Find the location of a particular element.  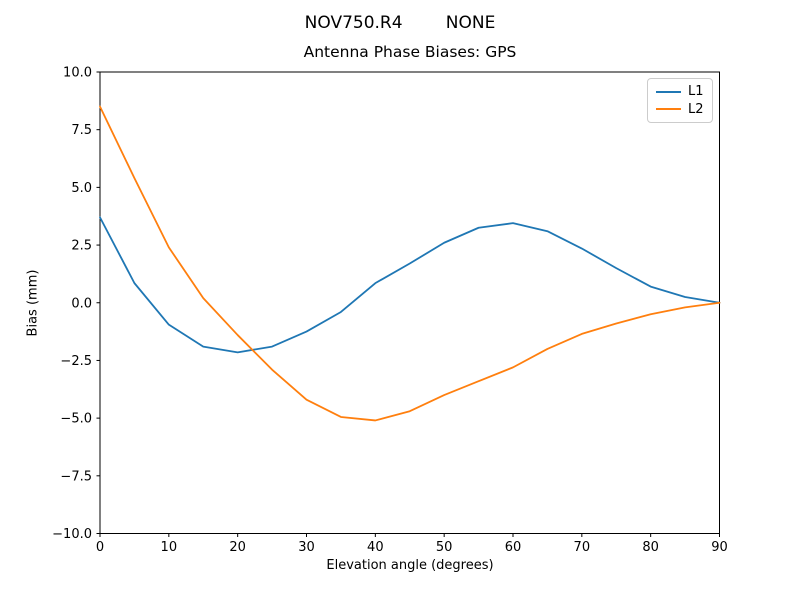

axes-title: Antenna Phase Biases: GPS is located at coordinates (410, 52).